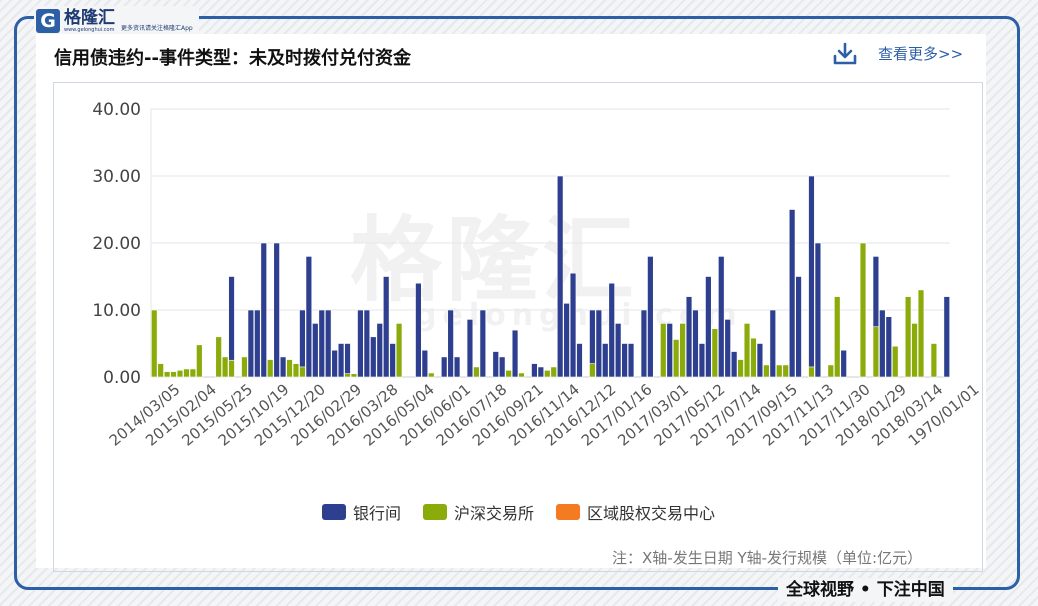 The image size is (1038, 606). Describe the element at coordinates (865, 590) in the screenshot. I see `bottom-slogan: 全球视野 • 下注中国` at that location.